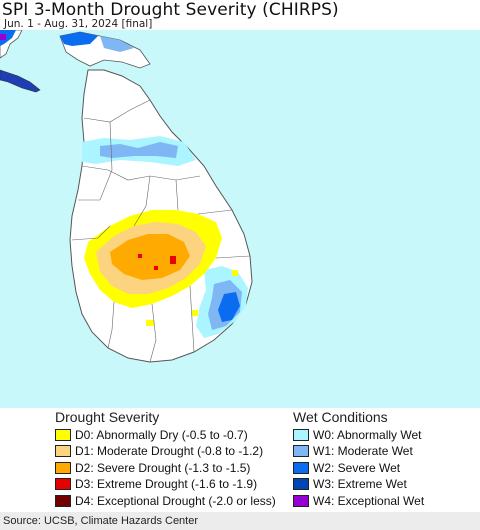 The image size is (480, 530). What do you see at coordinates (169, 451) in the screenshot?
I see `drought-legend-label: D1: Moderate Drought (-0.8 to -1.2)` at bounding box center [169, 451].